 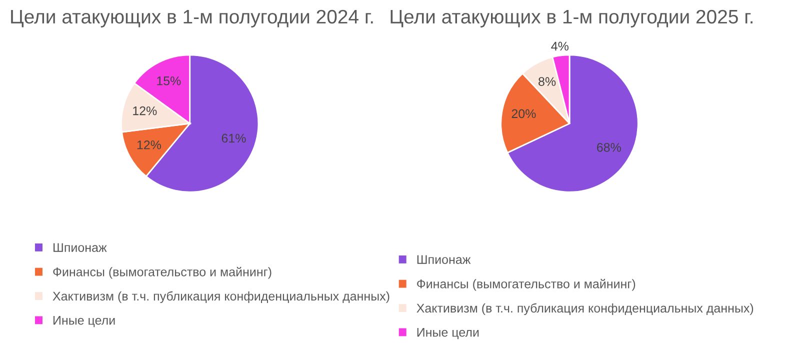 I want to click on data-label: 4%, so click(x=559, y=46).